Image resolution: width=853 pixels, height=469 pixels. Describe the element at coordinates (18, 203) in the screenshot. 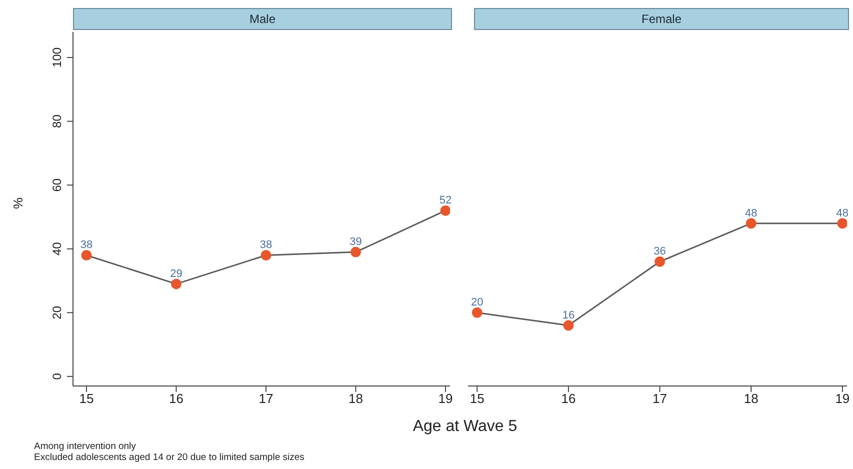

I see `y-axis-title: %` at that location.